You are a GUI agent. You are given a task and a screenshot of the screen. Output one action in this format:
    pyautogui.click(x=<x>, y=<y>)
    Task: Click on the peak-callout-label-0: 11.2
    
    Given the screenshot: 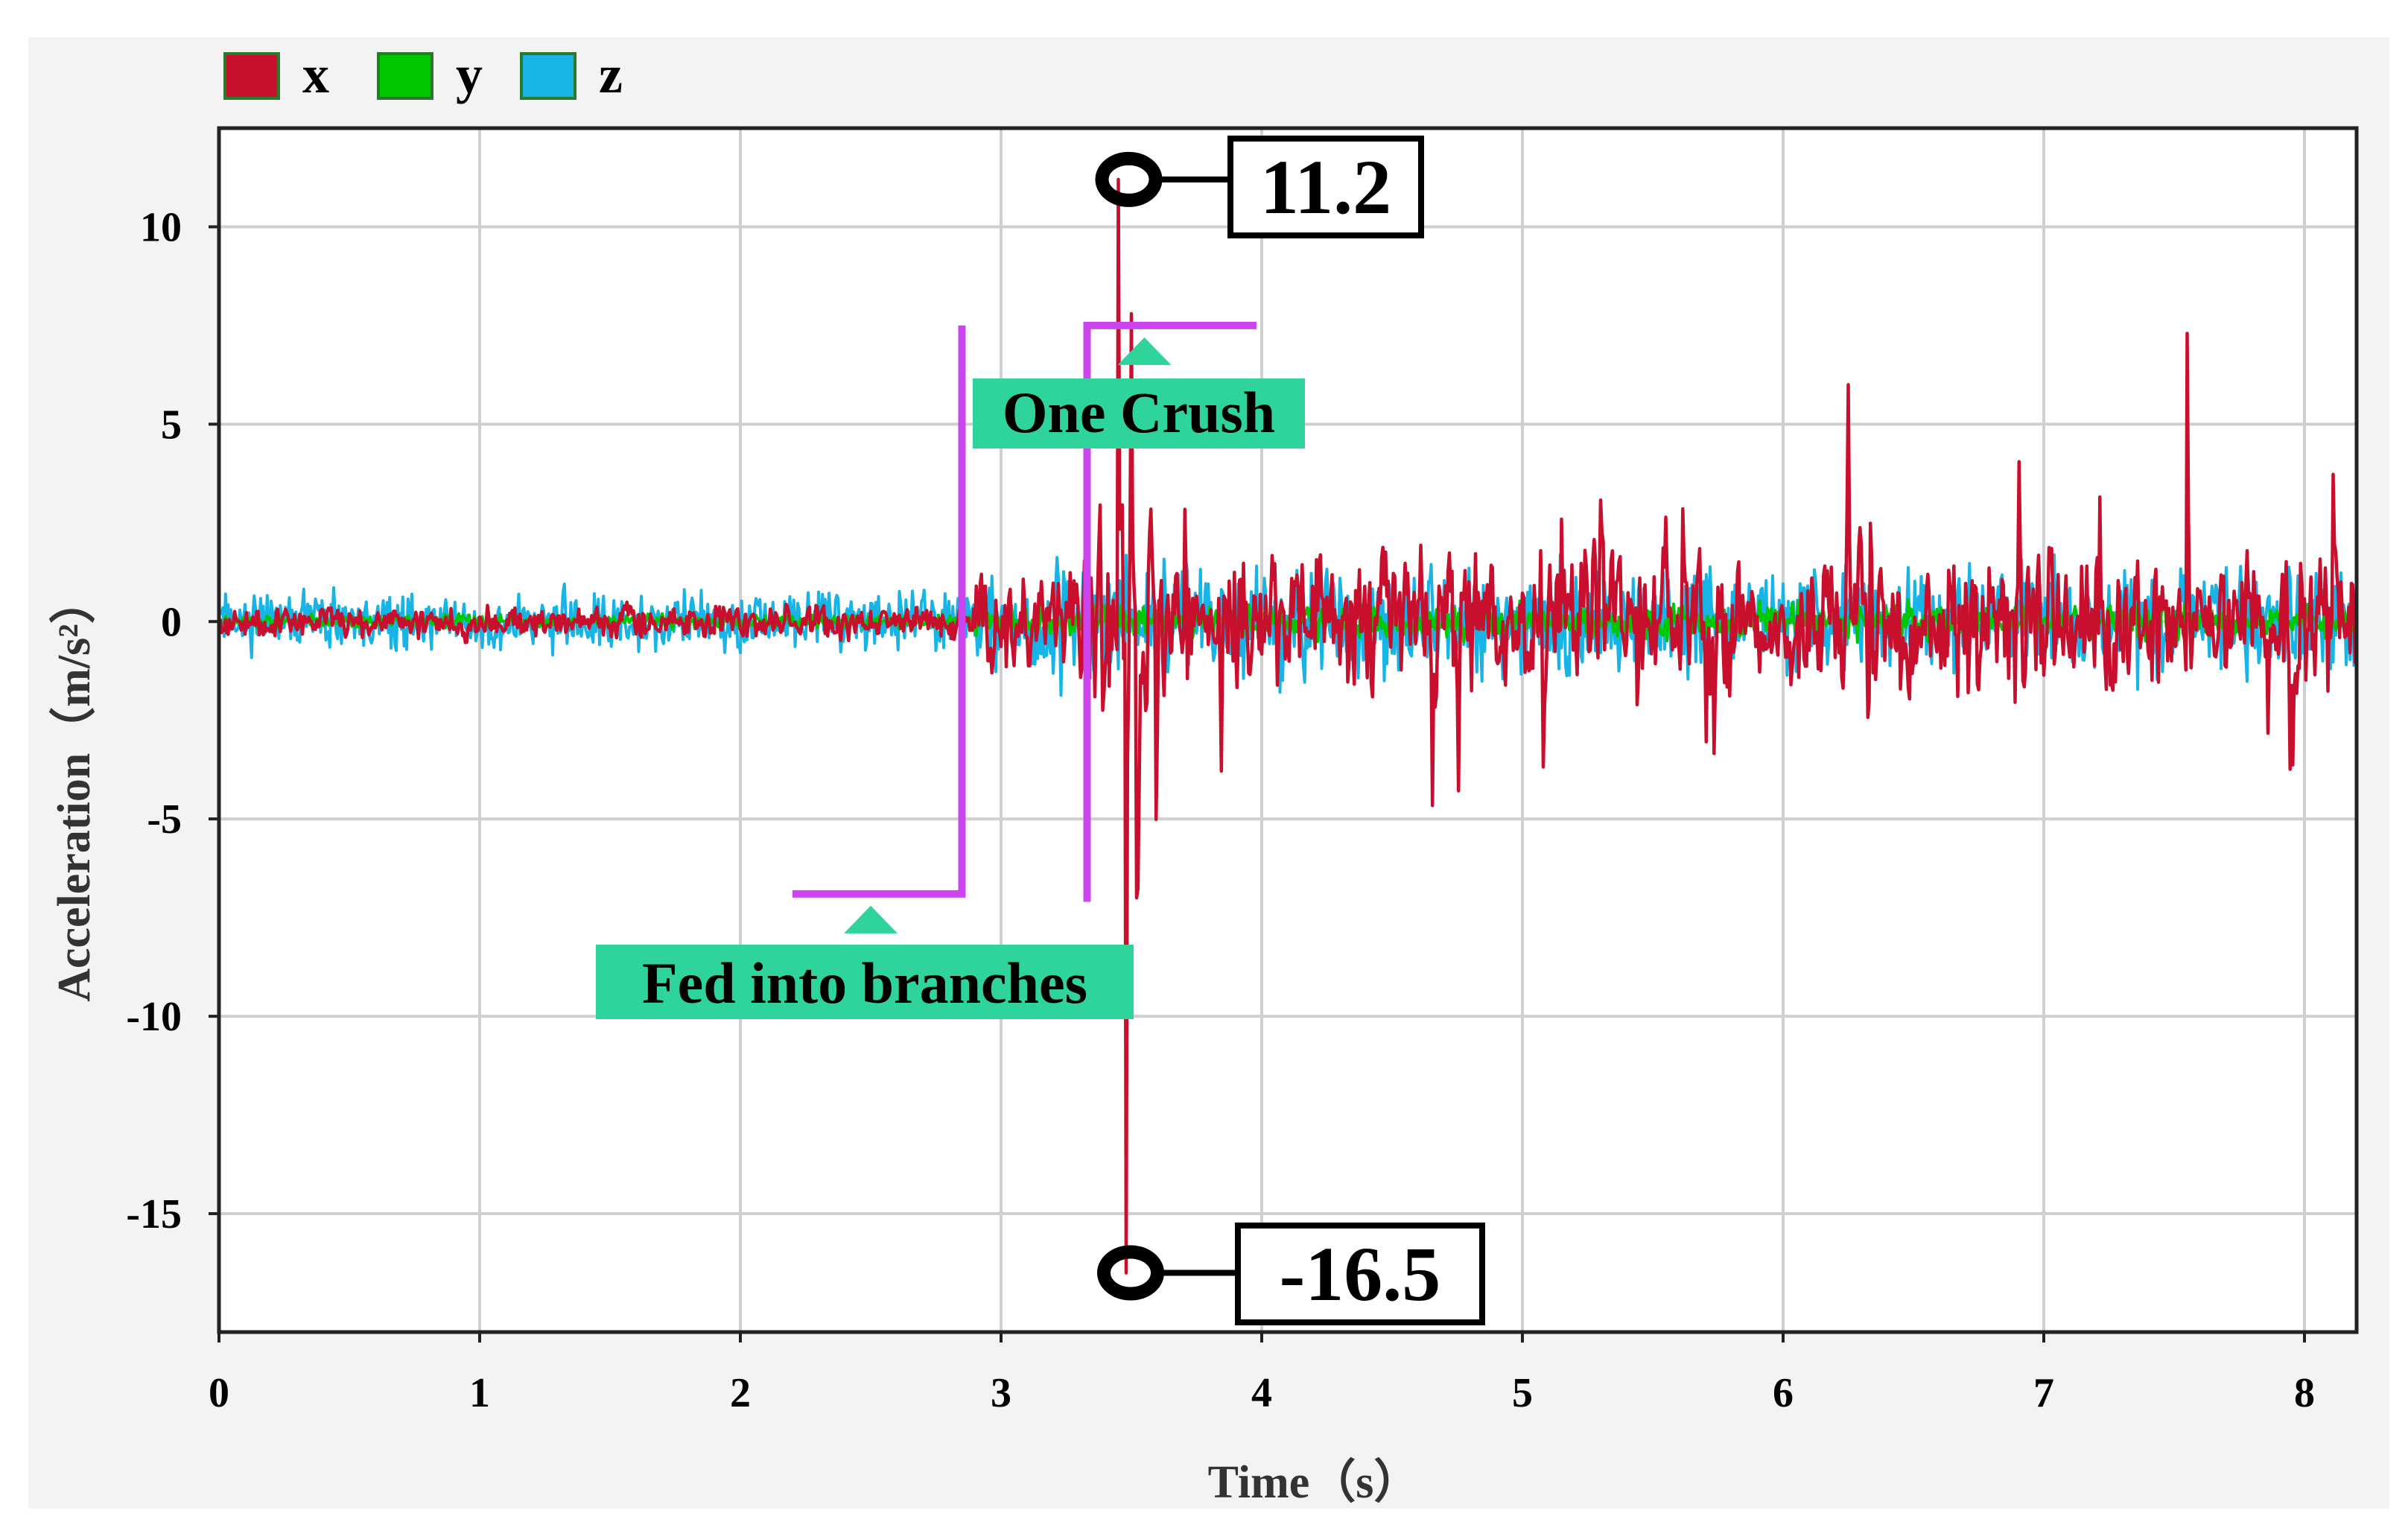 What is the action you would take?
    pyautogui.click(x=1325, y=188)
    